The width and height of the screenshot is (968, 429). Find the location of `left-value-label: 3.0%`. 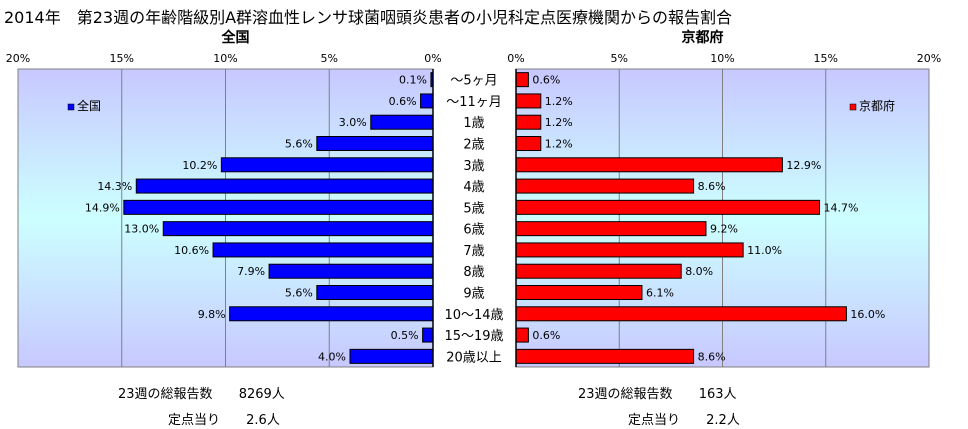

left-value-label: 3.0% is located at coordinates (353, 122).